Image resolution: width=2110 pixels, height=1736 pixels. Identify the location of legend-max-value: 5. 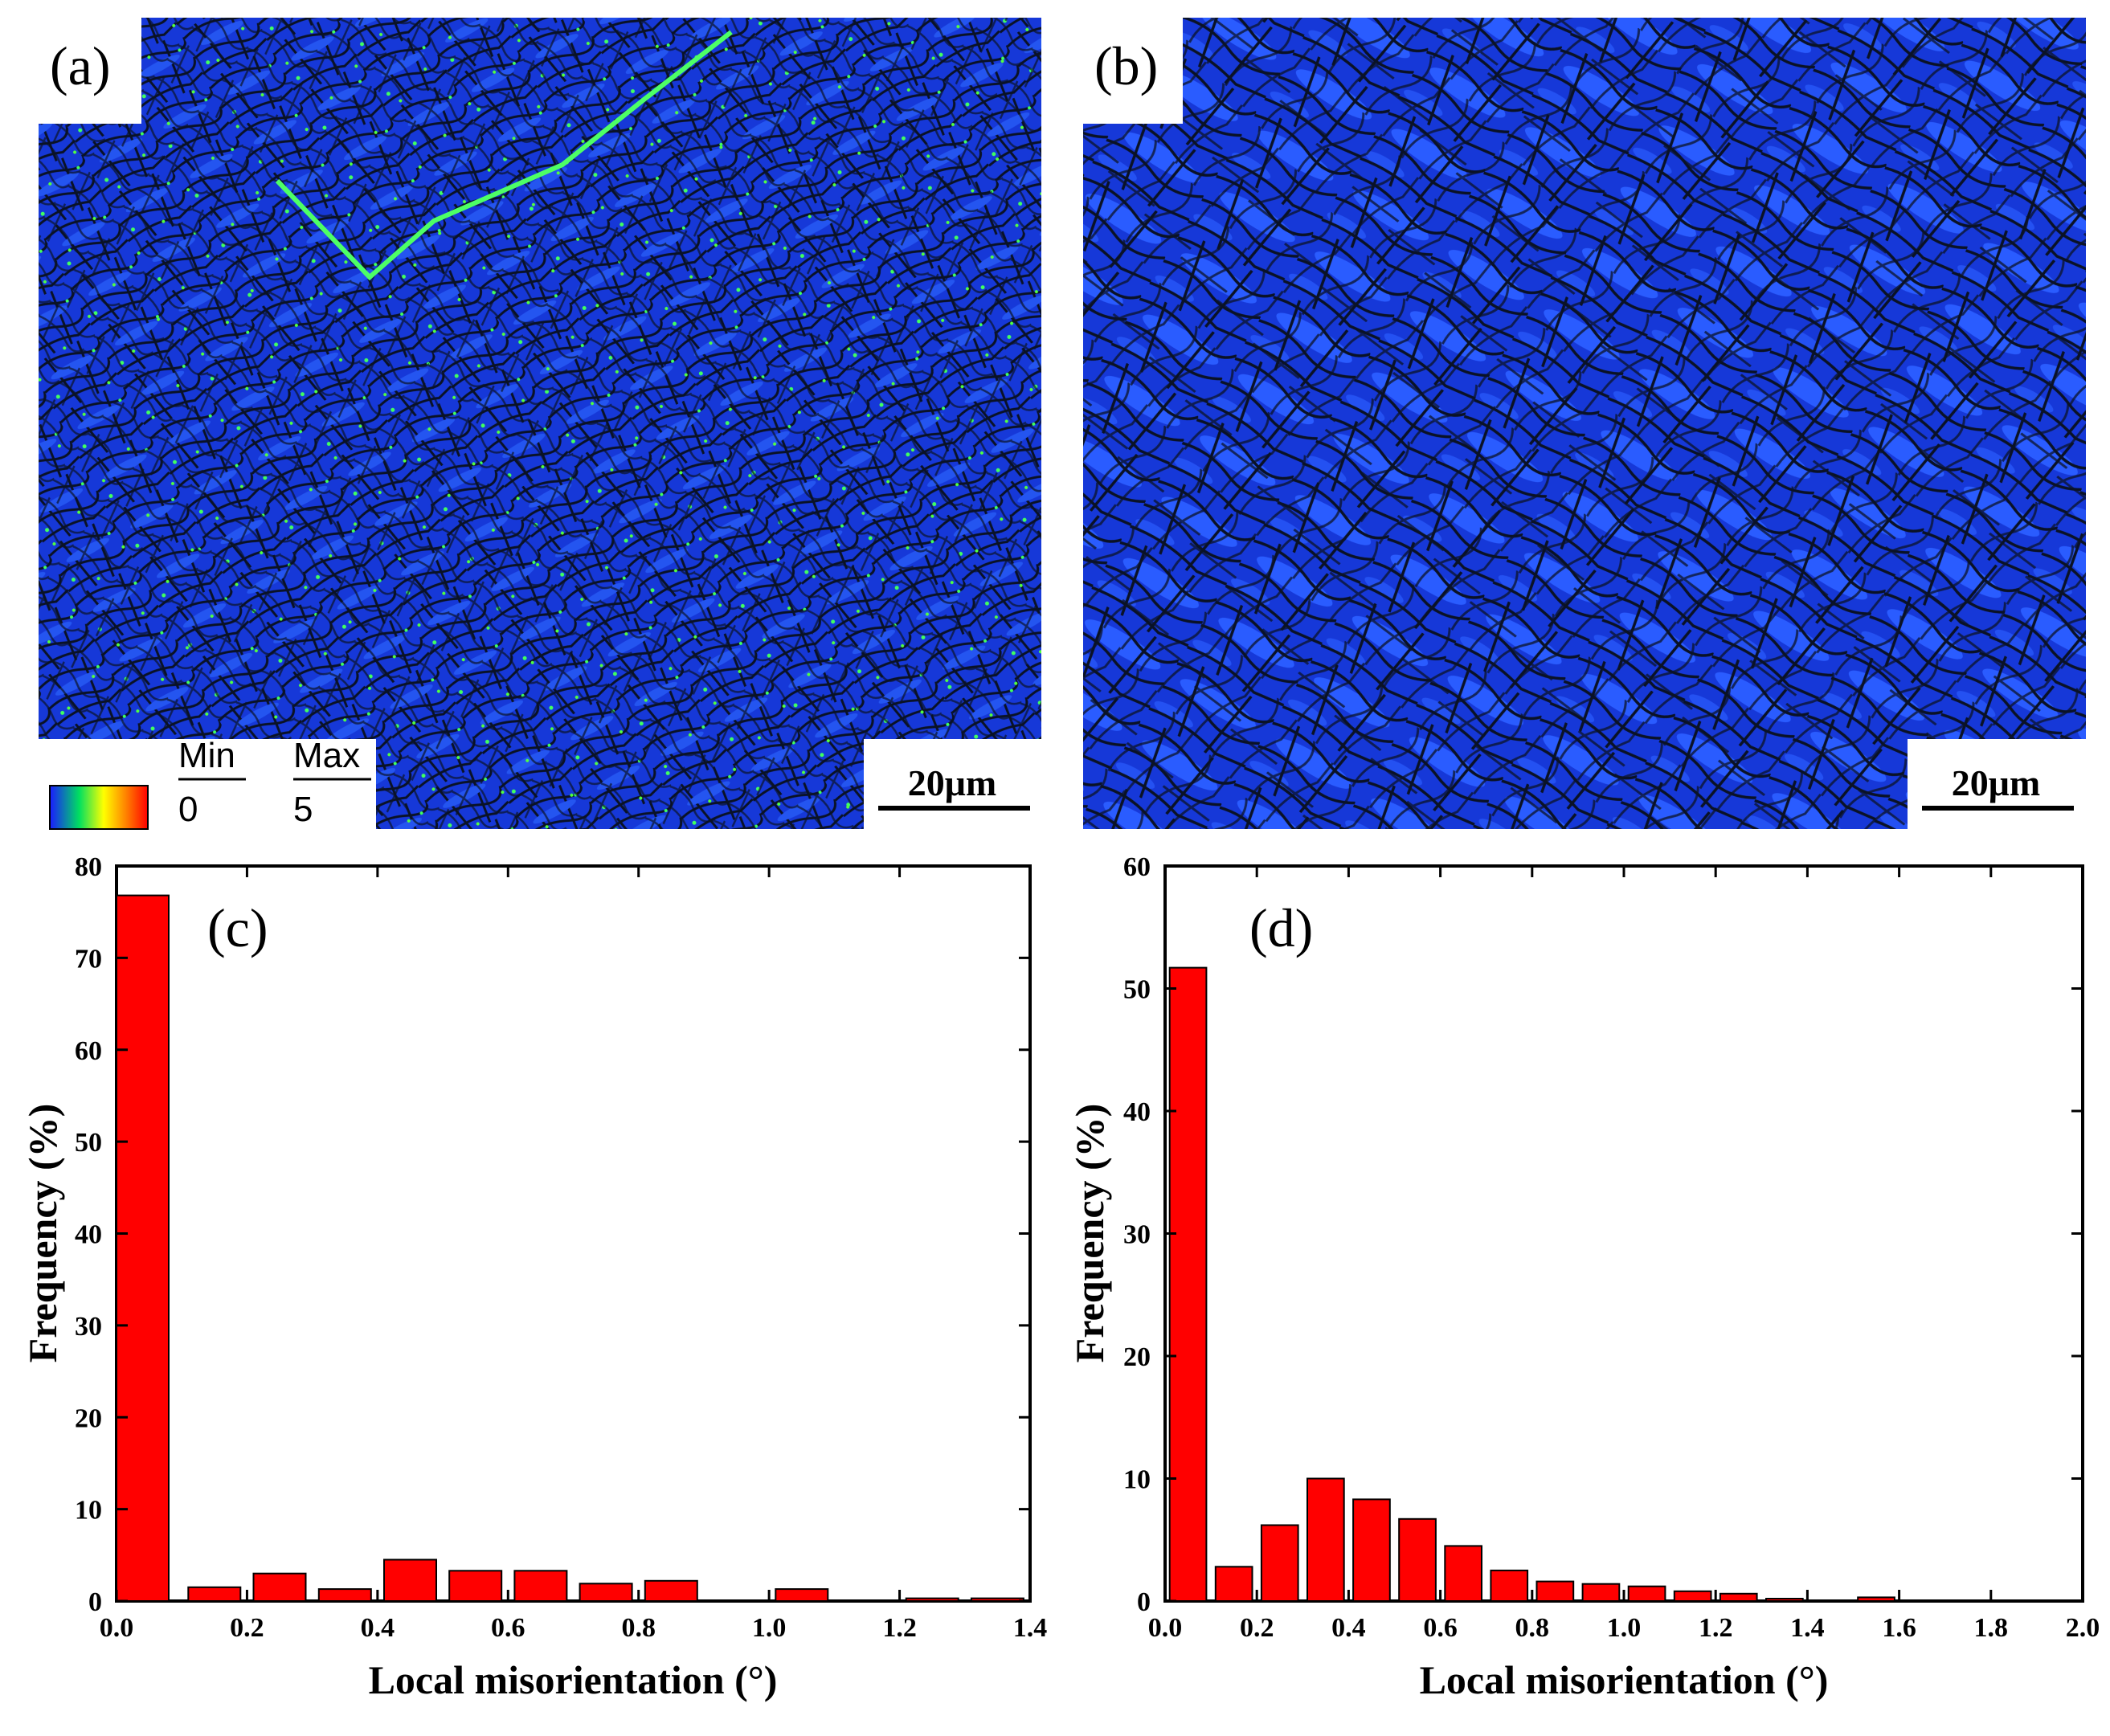
(303, 809).